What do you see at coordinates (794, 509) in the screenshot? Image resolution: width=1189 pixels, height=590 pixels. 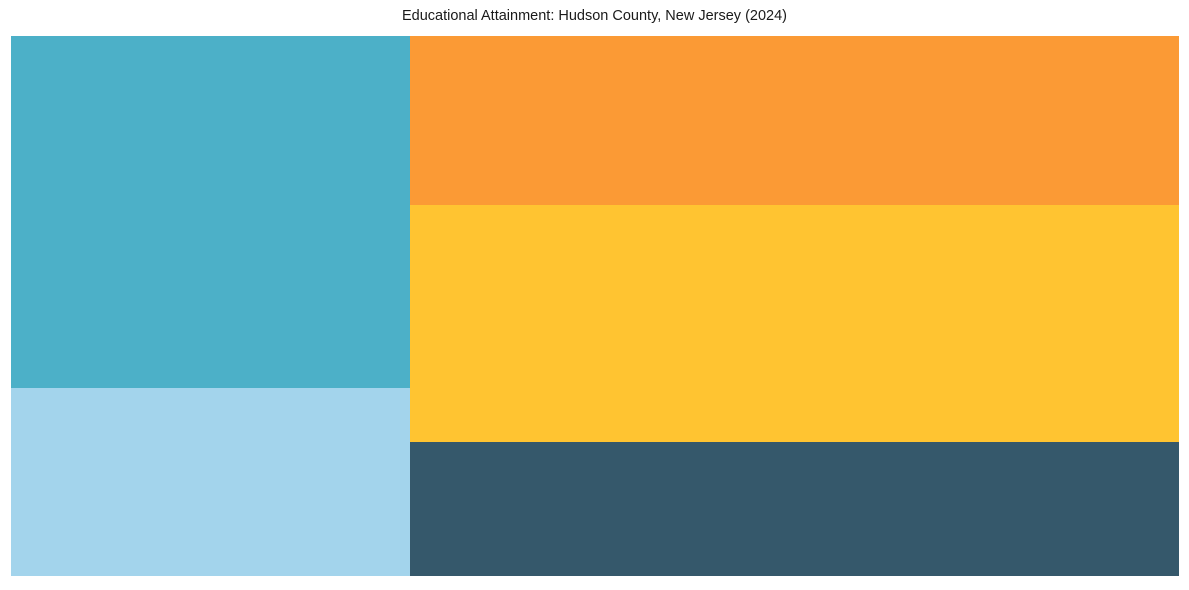 I see `treemap-tile-less-than-high-school: Less than high school` at bounding box center [794, 509].